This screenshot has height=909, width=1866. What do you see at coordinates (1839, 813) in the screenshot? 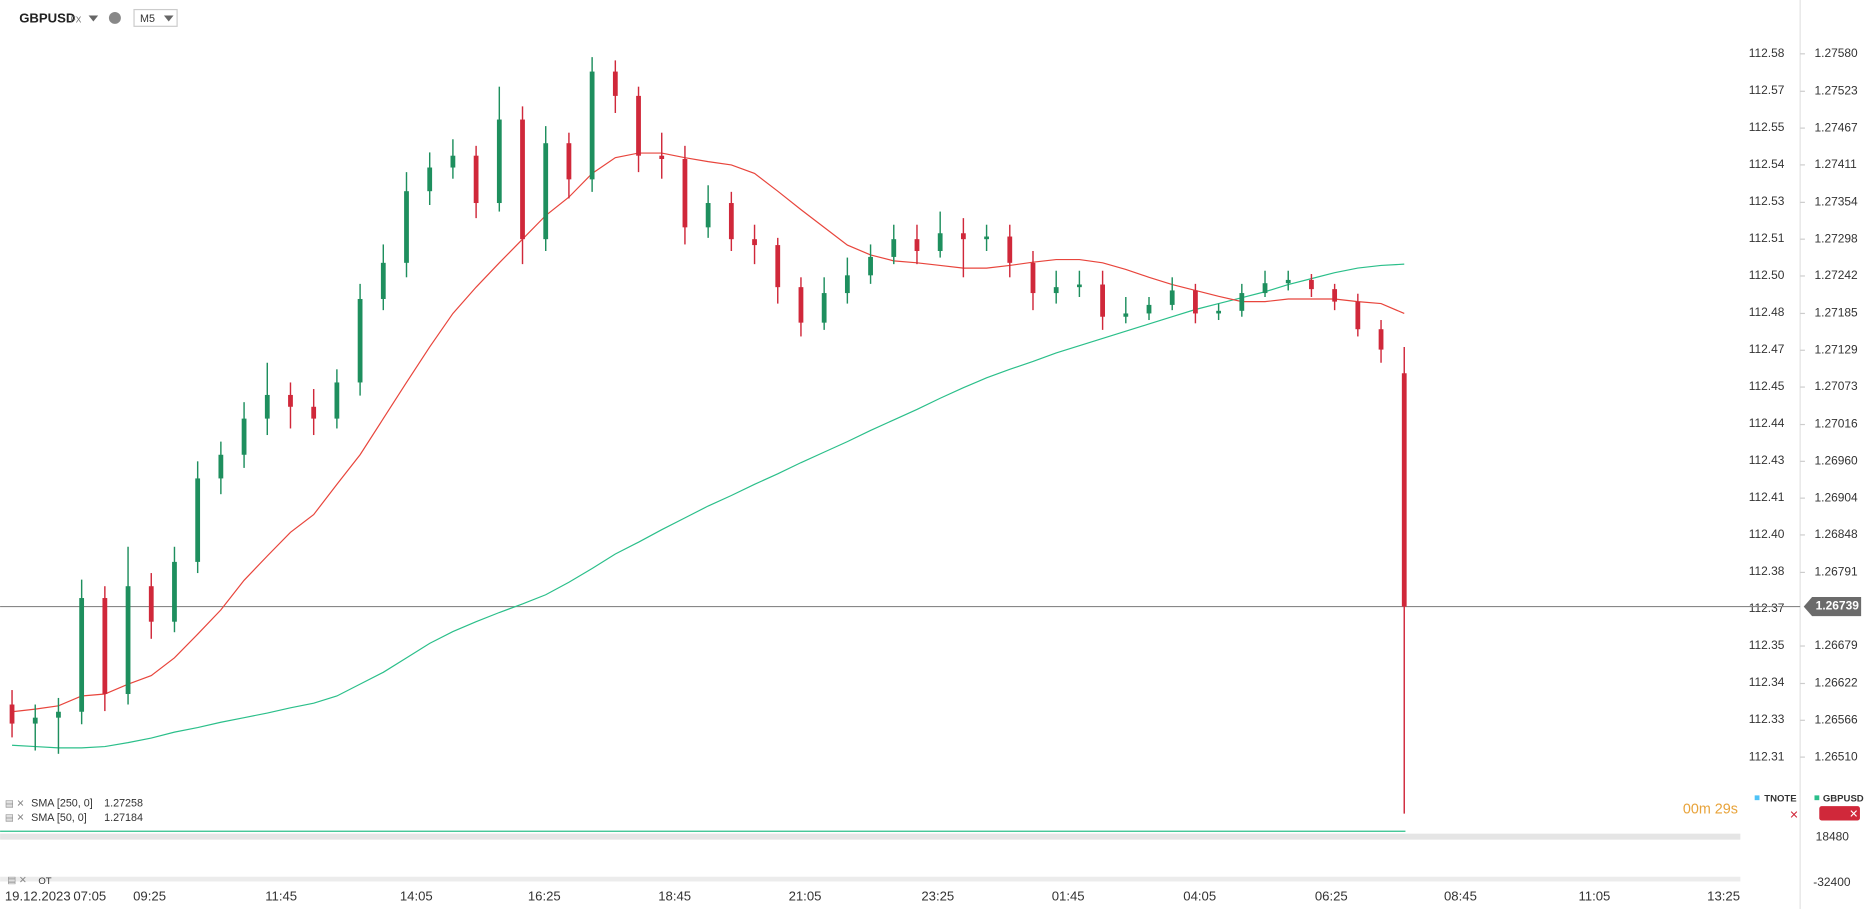
I see `close-button` at bounding box center [1839, 813].